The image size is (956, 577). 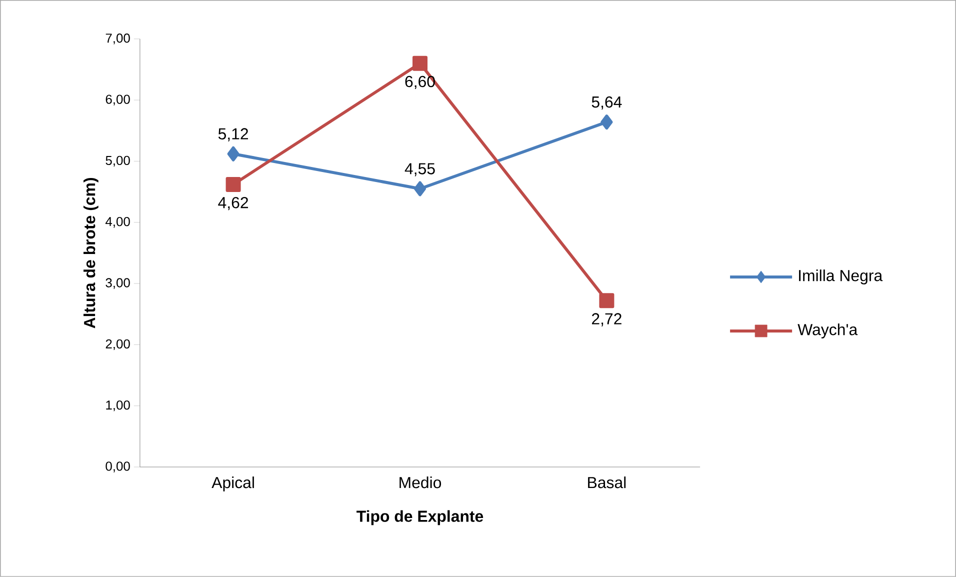 What do you see at coordinates (233, 203) in the screenshot?
I see `data-label: 4,62` at bounding box center [233, 203].